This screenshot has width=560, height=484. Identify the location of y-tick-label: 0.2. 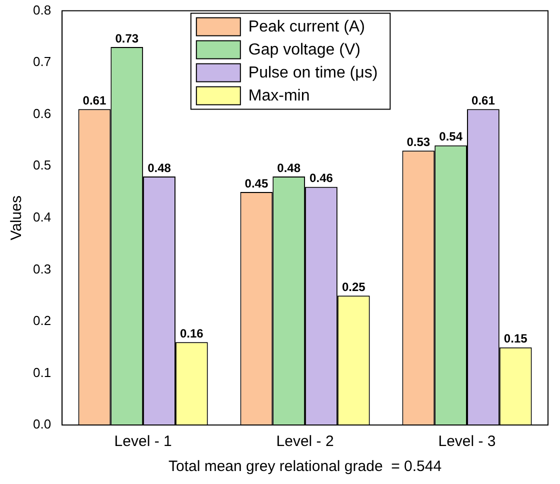
(42, 320).